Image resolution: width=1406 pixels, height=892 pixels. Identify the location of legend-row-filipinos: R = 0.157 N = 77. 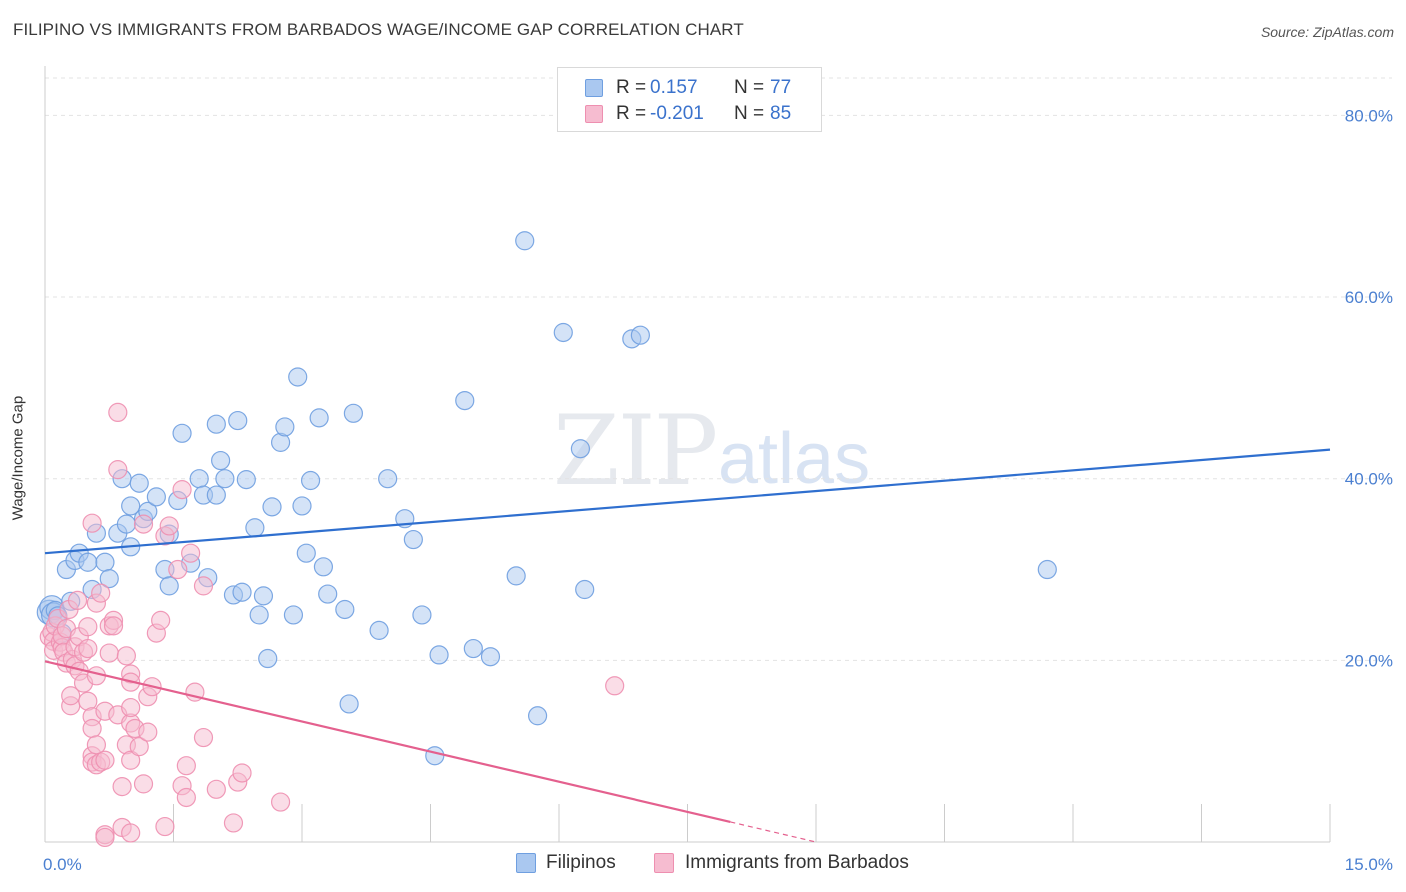
(689, 88).